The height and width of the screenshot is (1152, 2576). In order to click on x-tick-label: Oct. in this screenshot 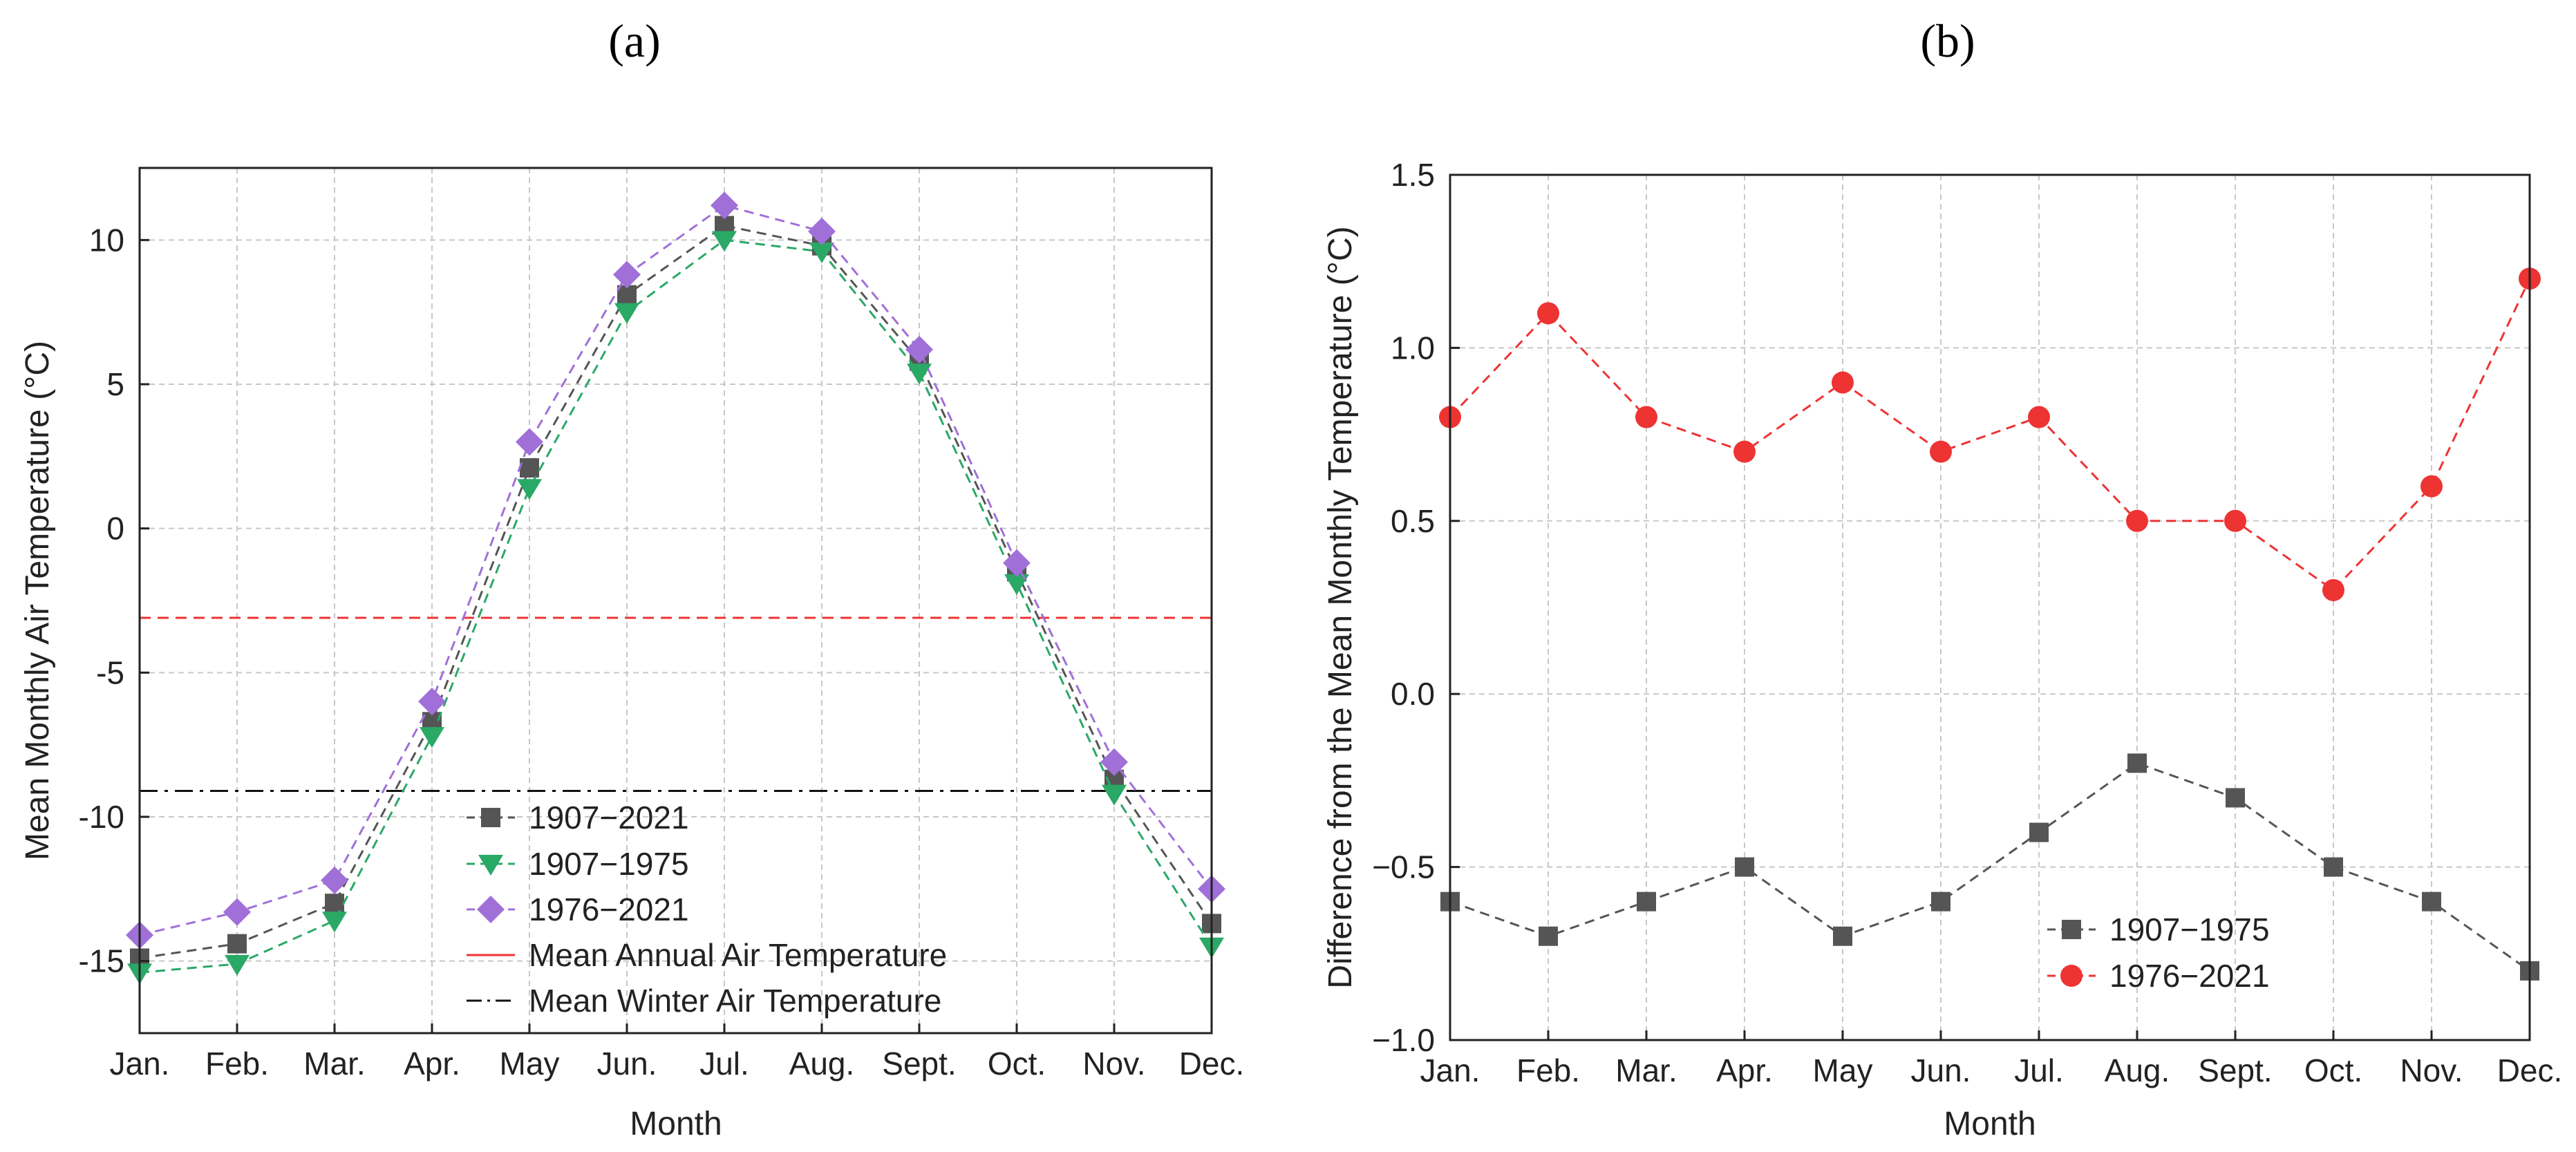, I will do `click(2333, 1070)`.